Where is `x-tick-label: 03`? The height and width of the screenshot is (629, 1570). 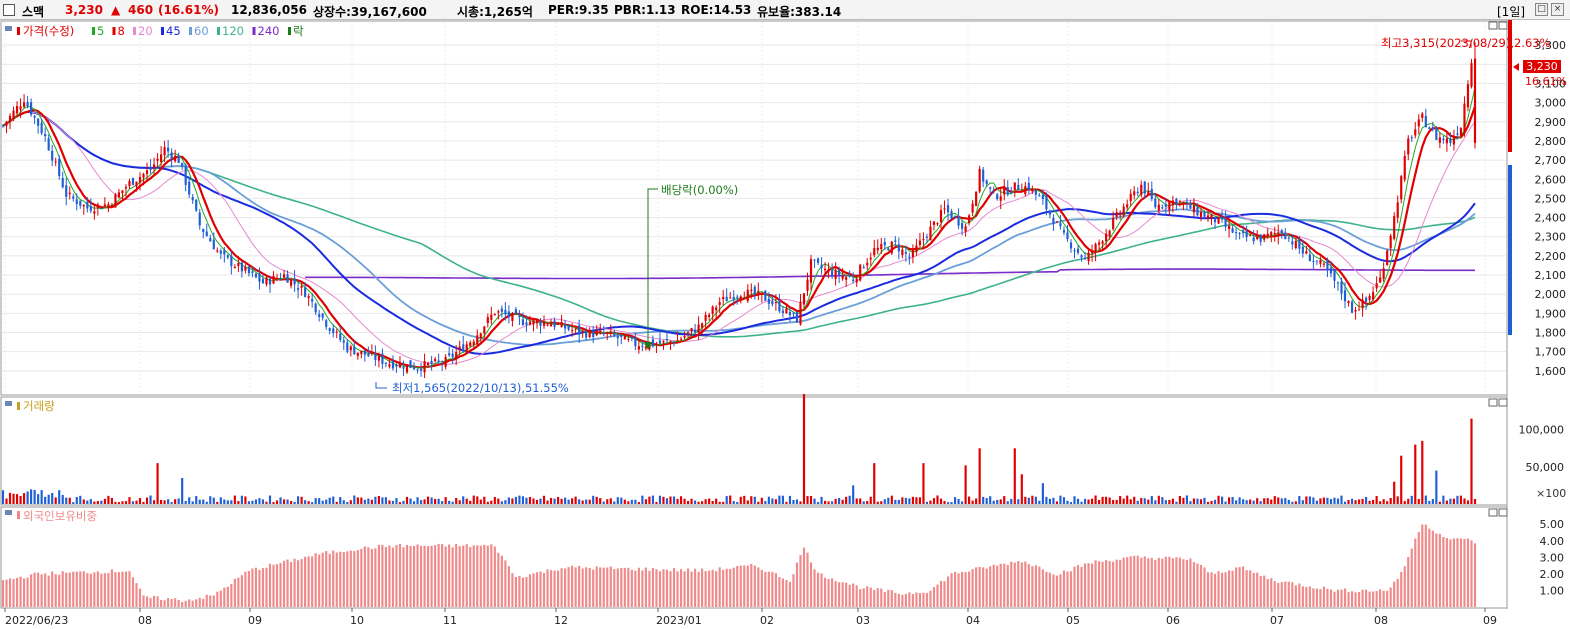 x-tick-label: 03 is located at coordinates (863, 620).